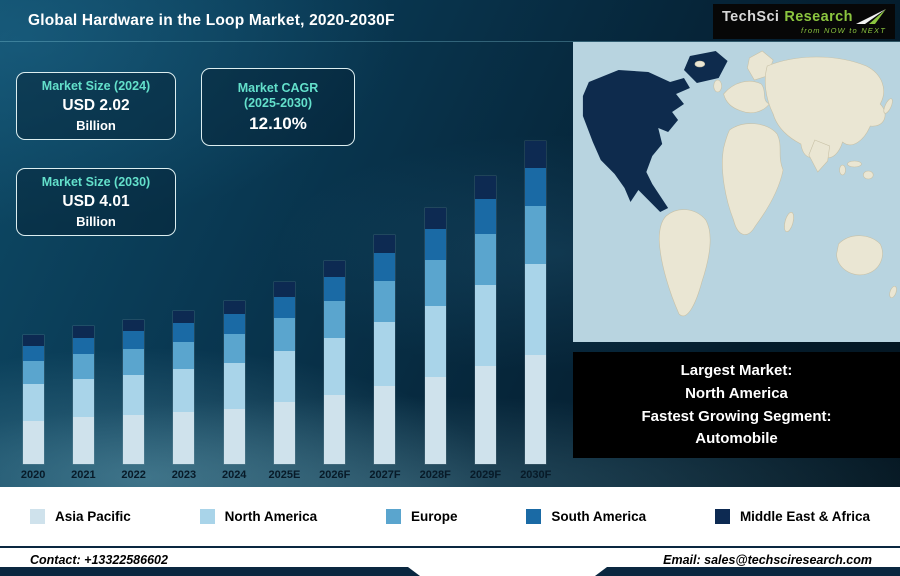 This screenshot has width=900, height=576. Describe the element at coordinates (421, 516) in the screenshot. I see `legend-item-europe: Europe` at that location.